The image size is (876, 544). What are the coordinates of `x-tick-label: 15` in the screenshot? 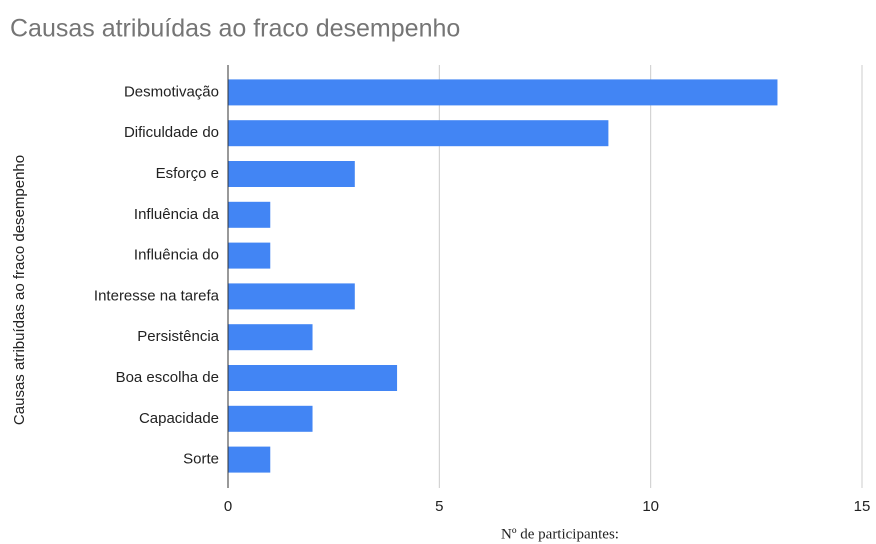 It's located at (862, 506).